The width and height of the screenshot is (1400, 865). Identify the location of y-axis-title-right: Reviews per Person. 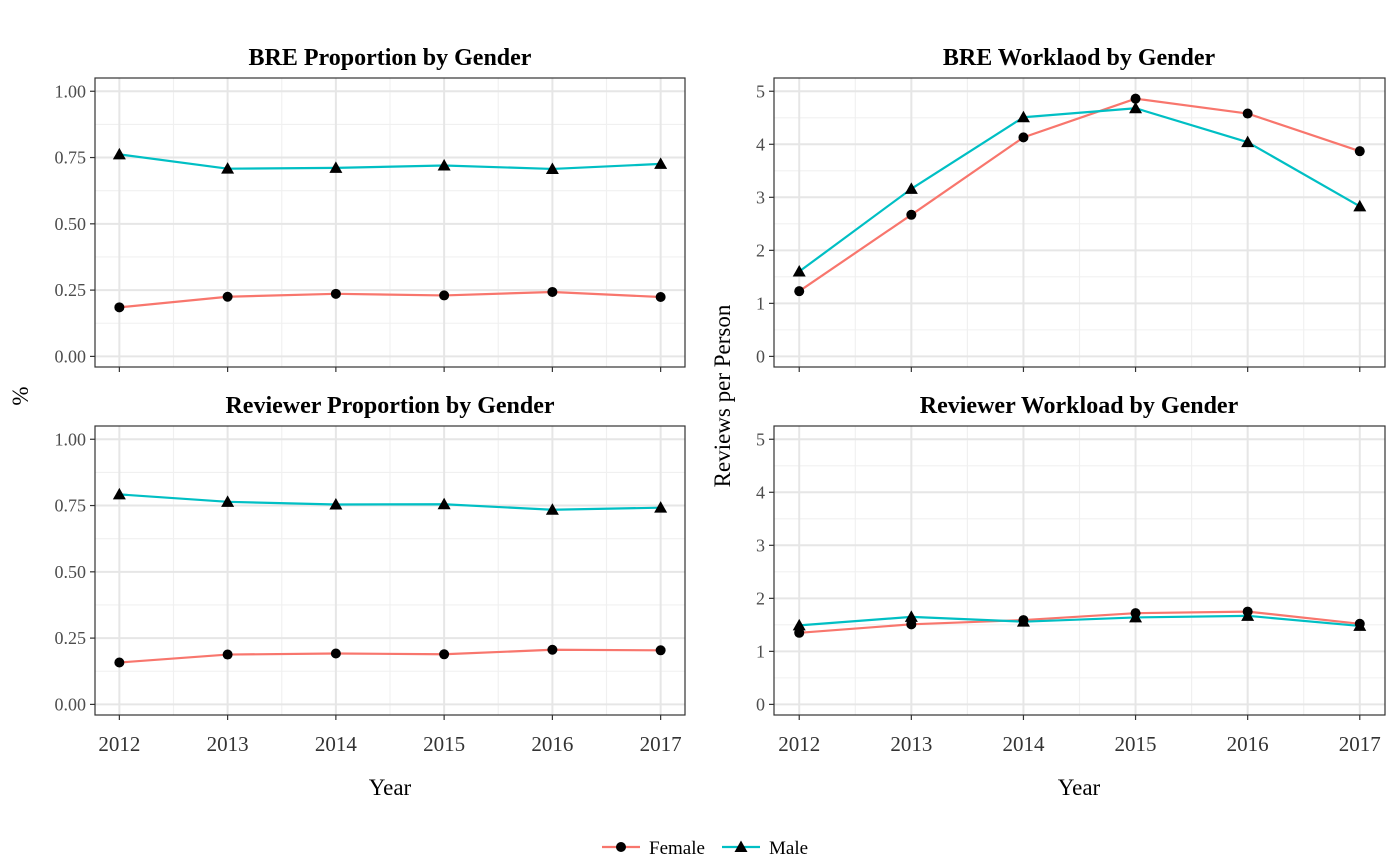
(722, 395).